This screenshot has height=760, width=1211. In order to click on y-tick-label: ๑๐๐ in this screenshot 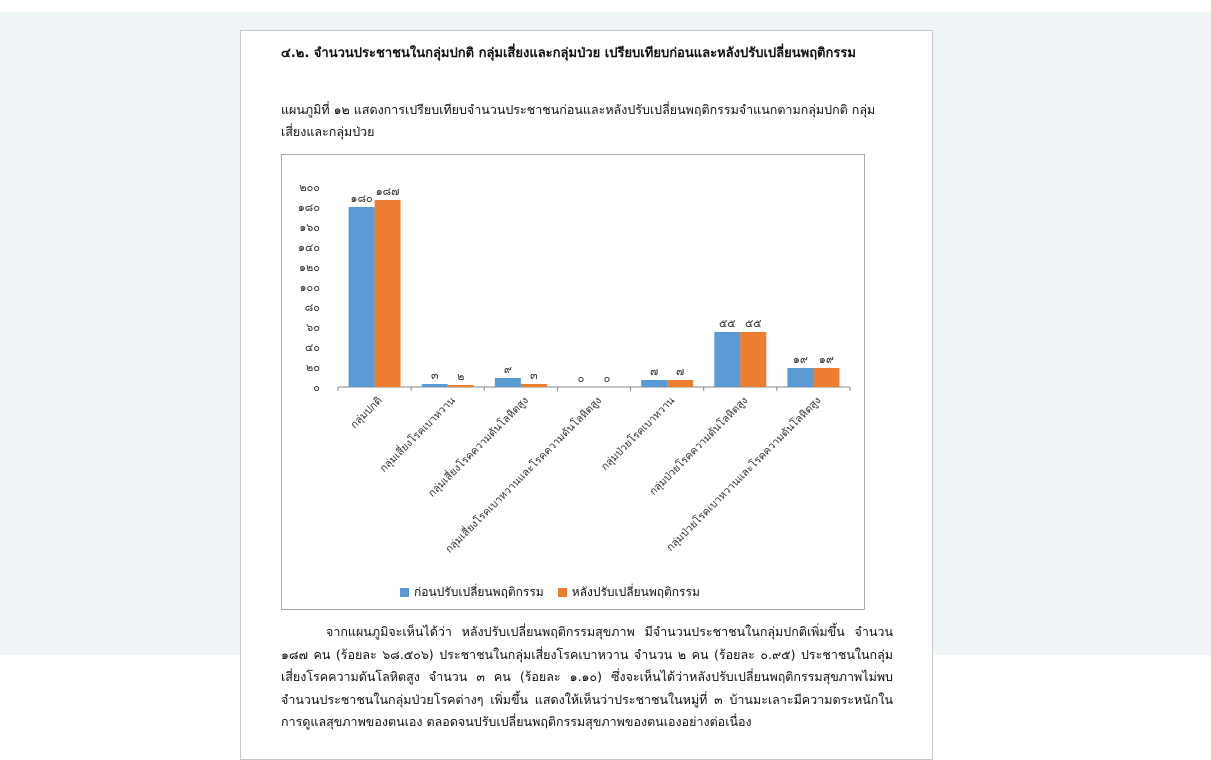, I will do `click(310, 287)`.